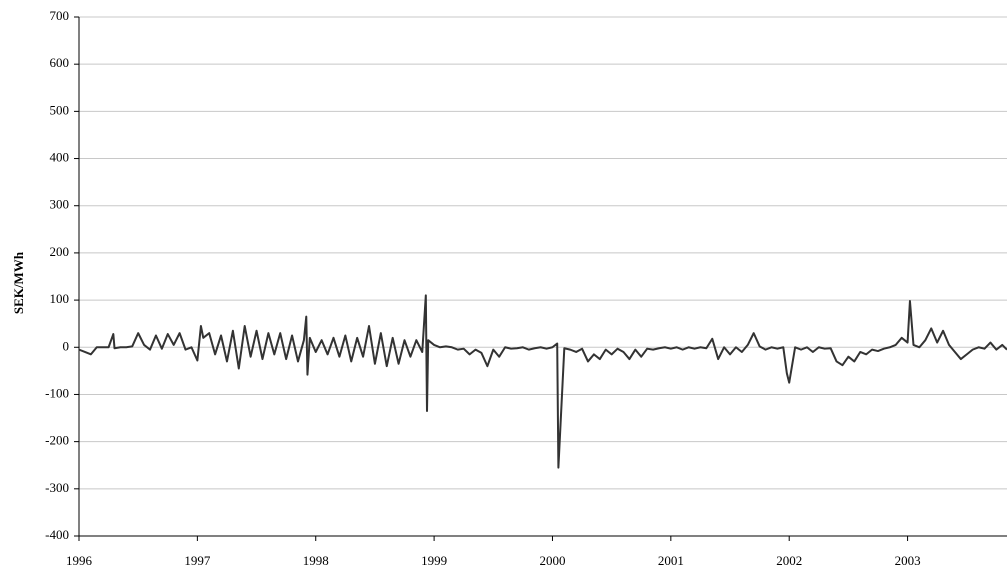  Describe the element at coordinates (60, 157) in the screenshot. I see `y-tick-label: 400` at that location.